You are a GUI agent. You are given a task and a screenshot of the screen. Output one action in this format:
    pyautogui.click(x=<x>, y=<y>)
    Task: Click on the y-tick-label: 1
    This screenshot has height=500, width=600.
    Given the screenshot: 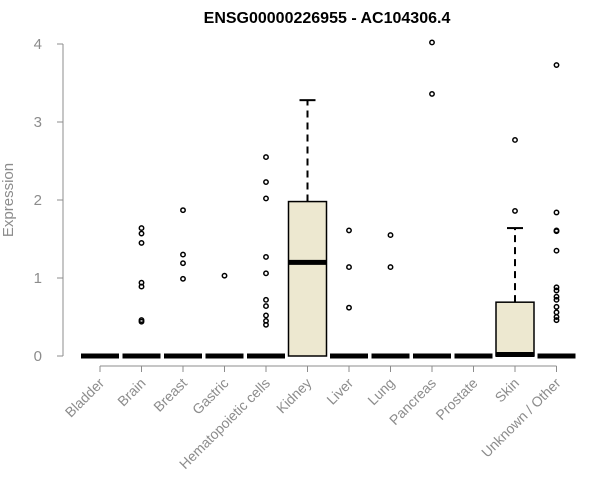 What is the action you would take?
    pyautogui.click(x=38, y=278)
    